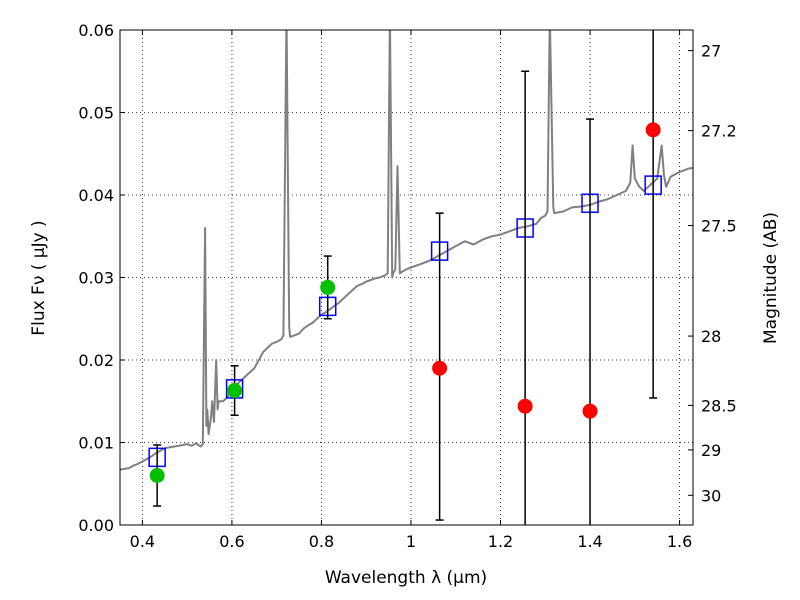 This screenshot has width=800, height=600. What do you see at coordinates (711, 336) in the screenshot?
I see `right-tick-label: 28` at bounding box center [711, 336].